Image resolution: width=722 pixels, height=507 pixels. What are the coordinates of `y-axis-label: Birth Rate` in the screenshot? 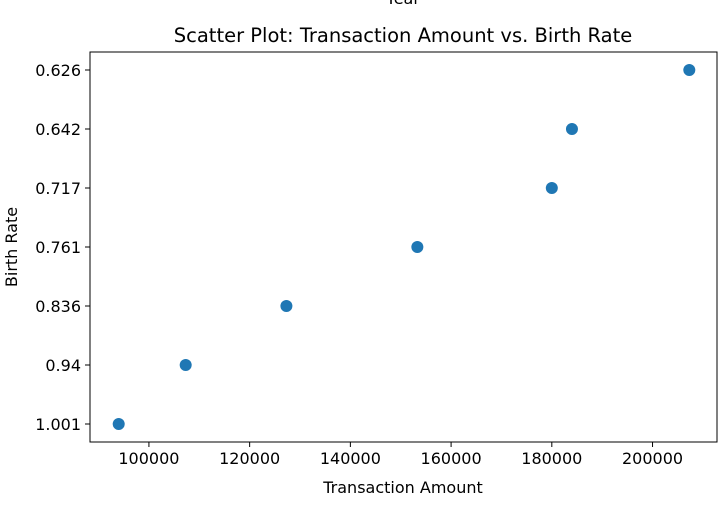 It's located at (11, 247).